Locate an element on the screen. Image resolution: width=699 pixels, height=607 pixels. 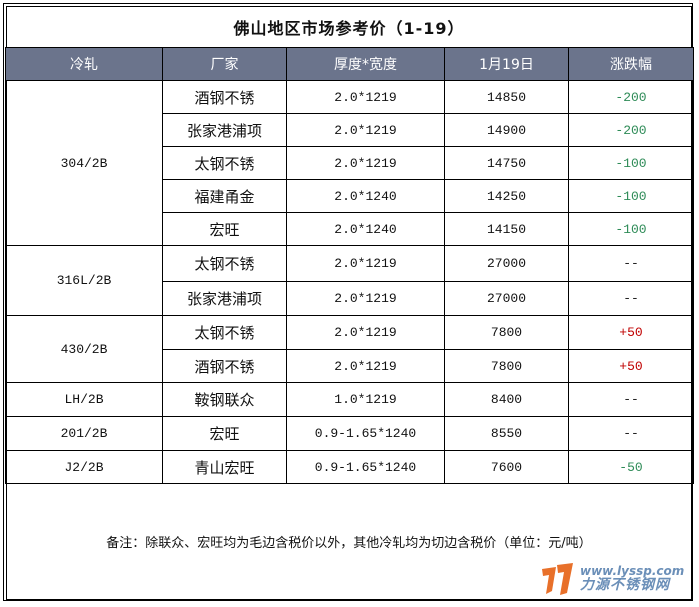
table-row: 201/2B 宏旺 0.9-1.65*1240 8550 -- is located at coordinates (349, 433).